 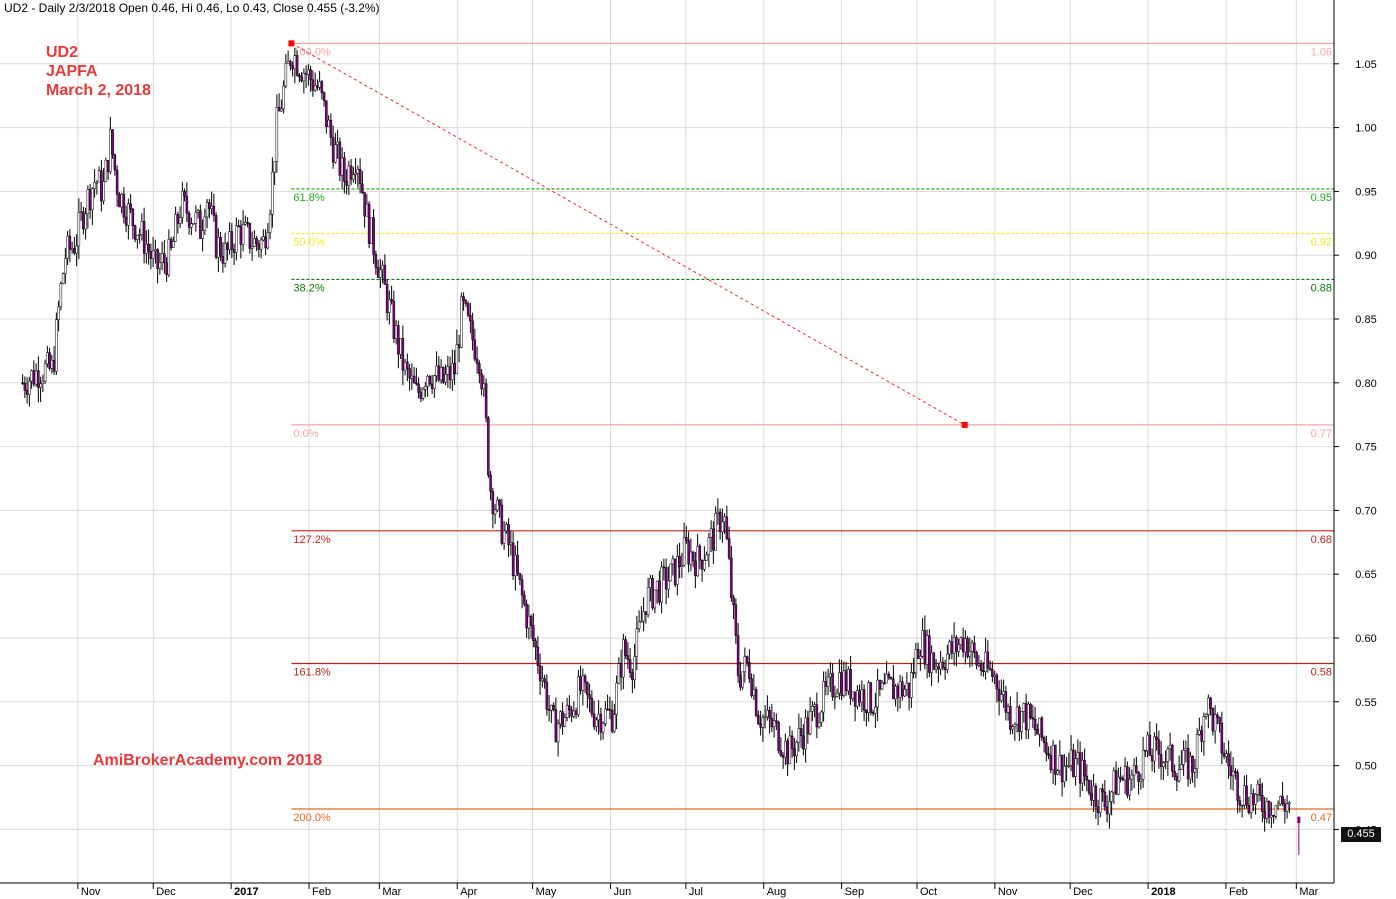 What do you see at coordinates (546, 892) in the screenshot?
I see `x-tick-label: May` at bounding box center [546, 892].